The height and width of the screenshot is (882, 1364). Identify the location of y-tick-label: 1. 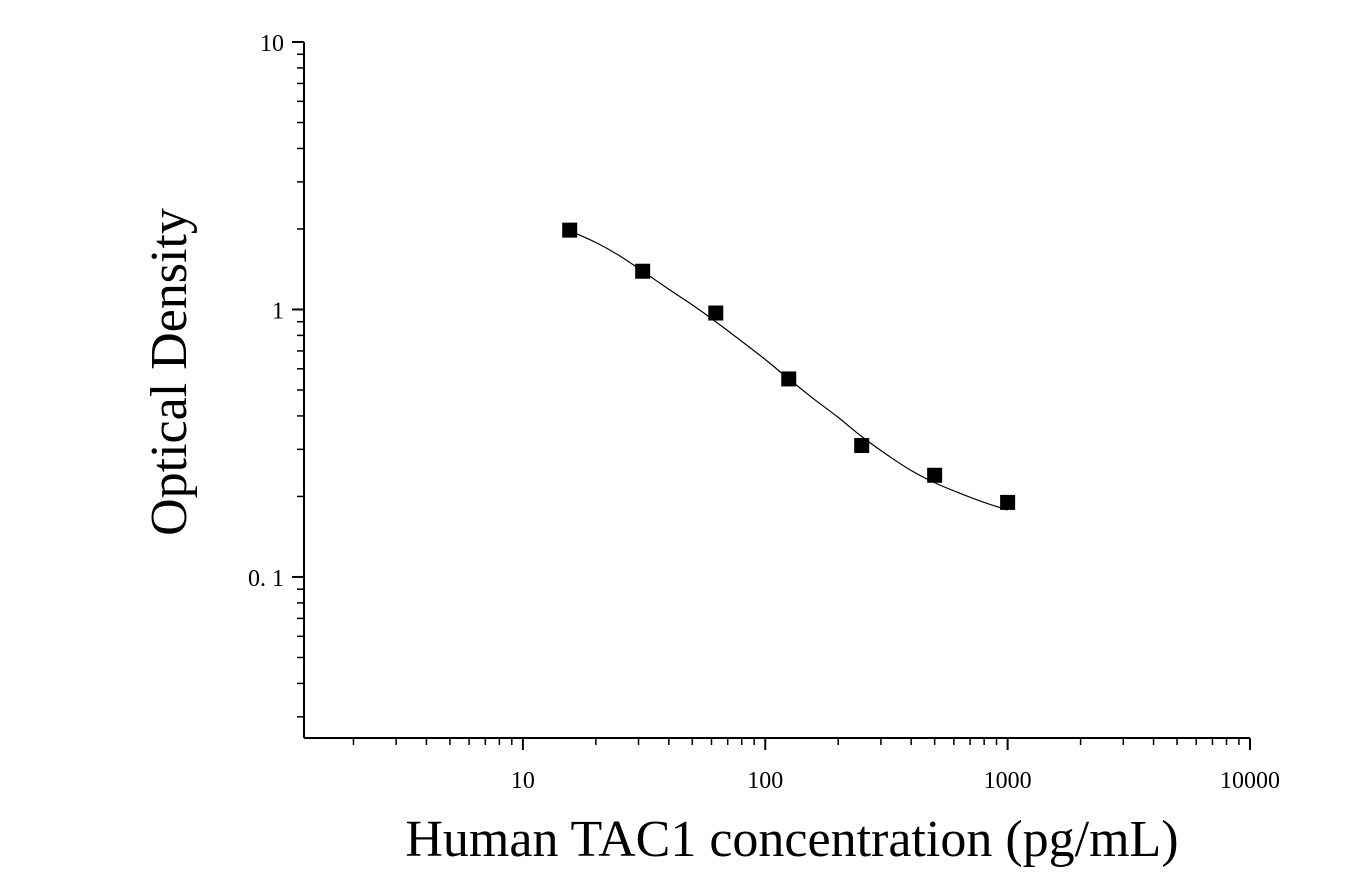
(278, 311).